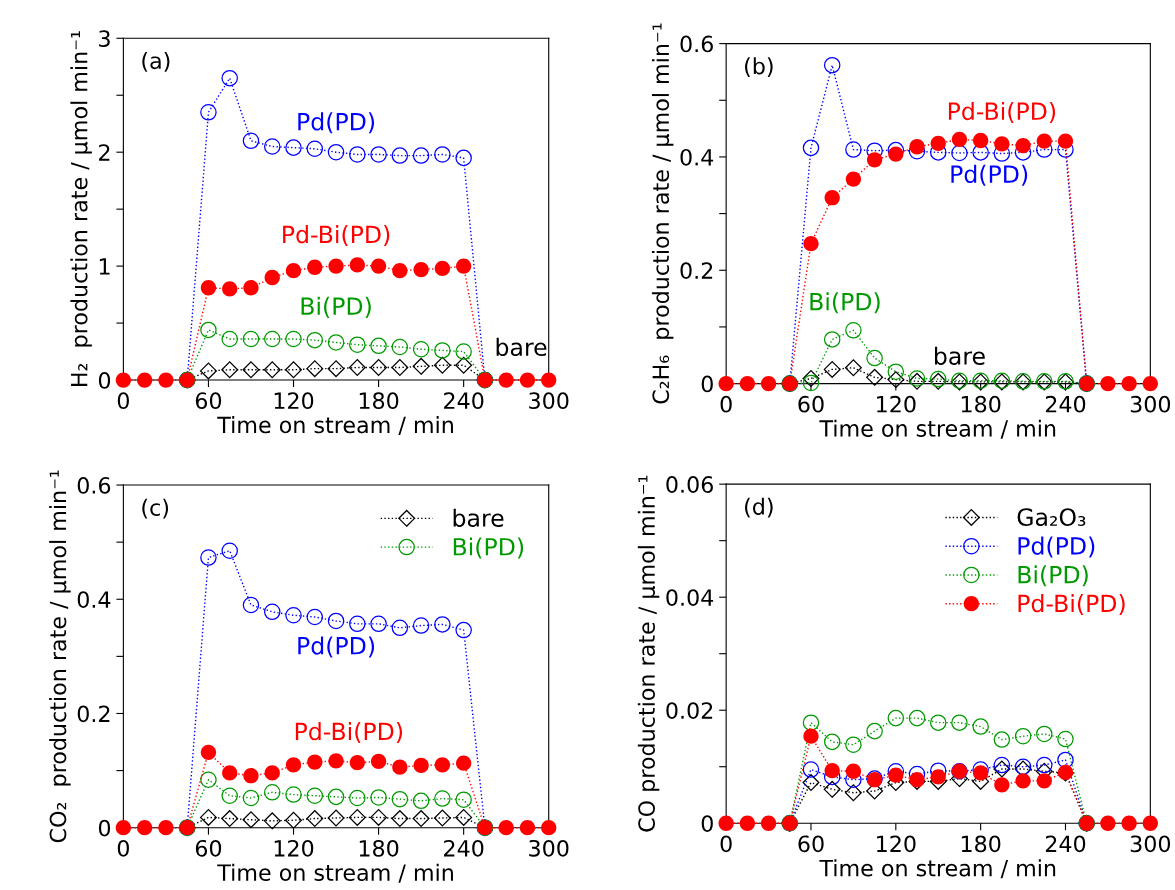 This screenshot has width=1175, height=890. I want to click on y-tick-label: 0.06, so click(689, 484).